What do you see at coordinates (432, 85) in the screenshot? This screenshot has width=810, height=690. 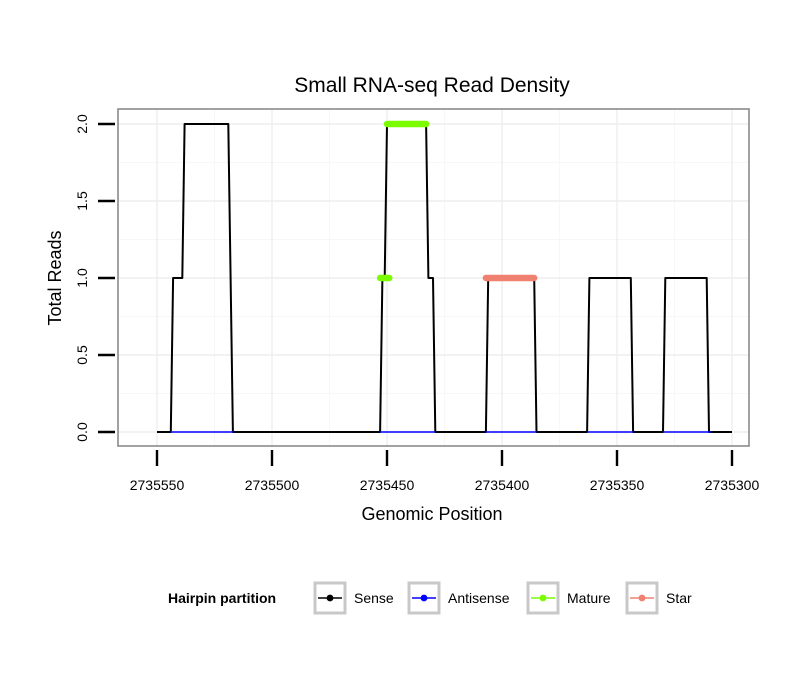 I see `chart-title: Small RNA-seq Read Density` at bounding box center [432, 85].